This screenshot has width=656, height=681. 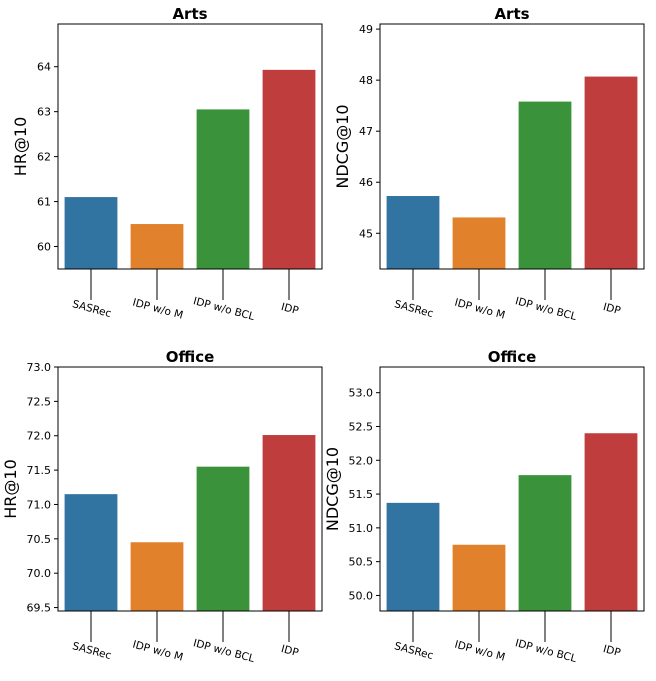 I want to click on y-tick-label: 61, so click(x=44, y=202).